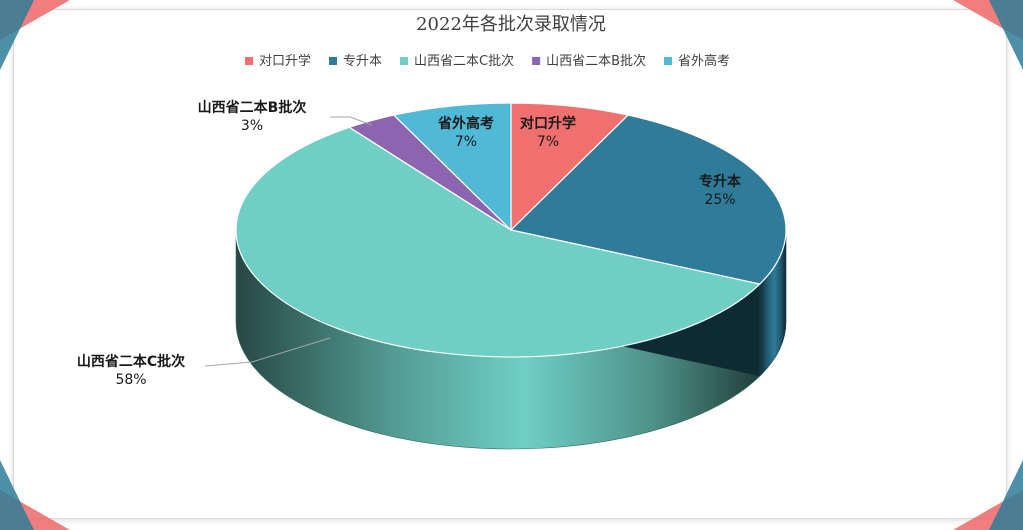  Describe the element at coordinates (131, 361) in the screenshot. I see `data-label-name: 山西省二本C批次` at that location.